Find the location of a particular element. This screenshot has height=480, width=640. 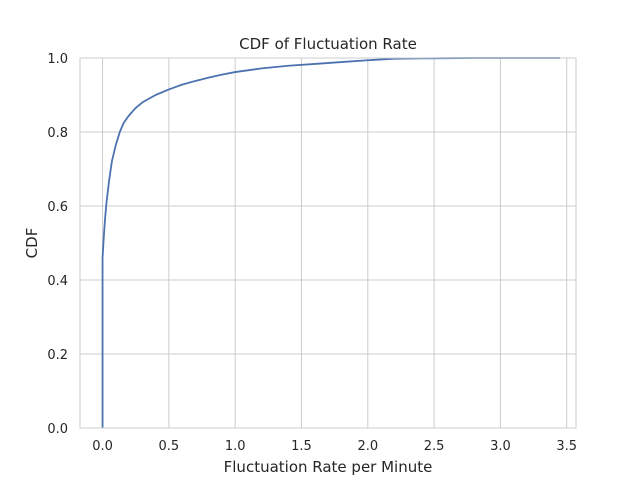

x-tick-label: 2.5 is located at coordinates (434, 446).